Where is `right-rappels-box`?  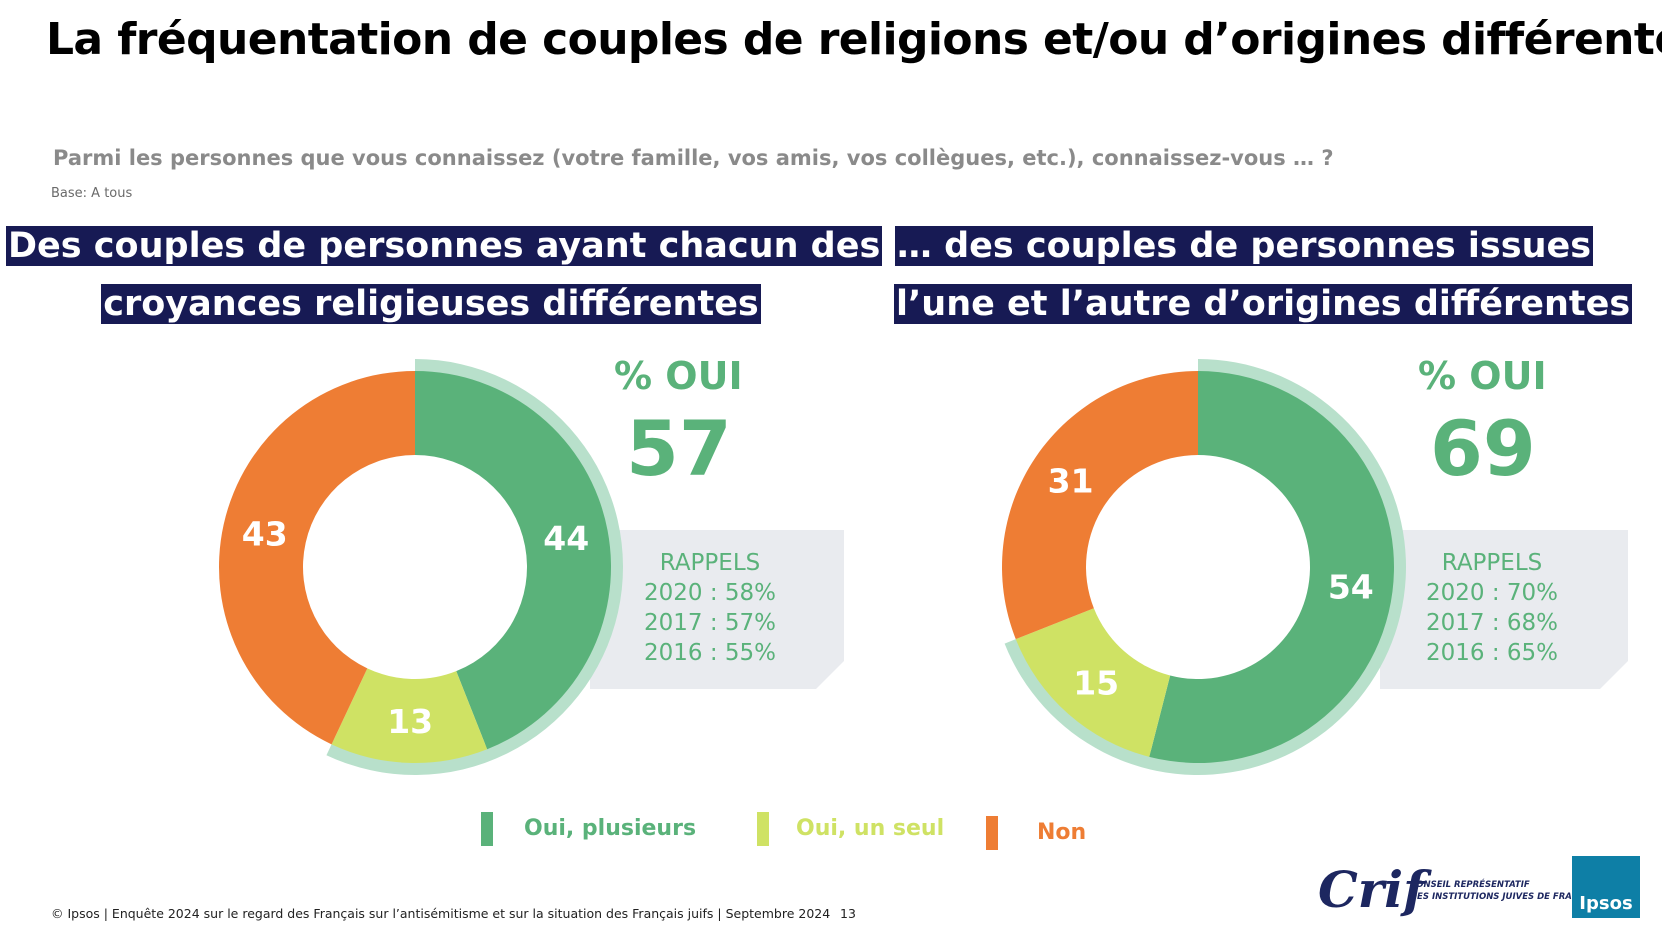
right-rappels-box is located at coordinates (1504, 609).